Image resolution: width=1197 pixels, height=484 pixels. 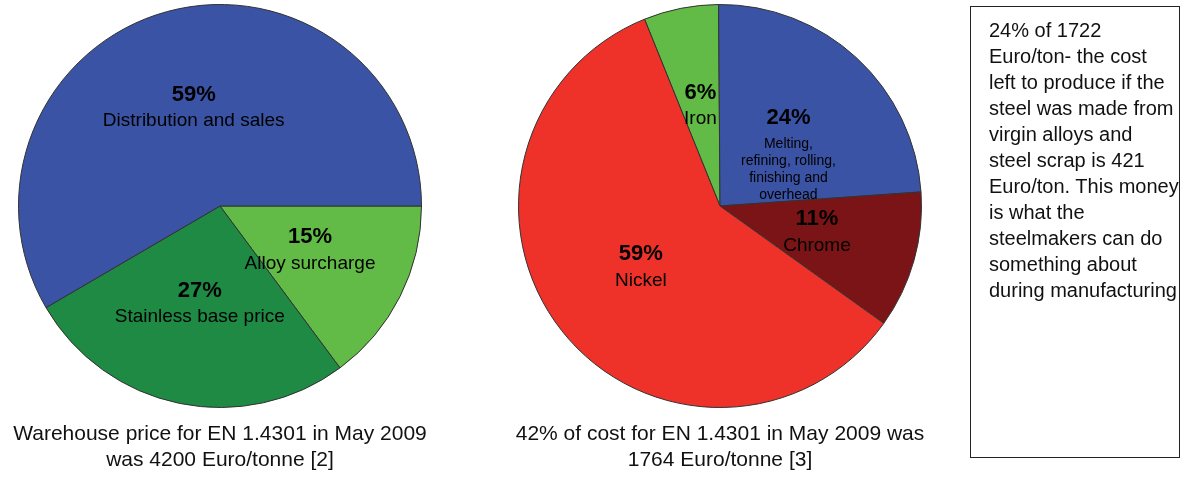 I want to click on data-label: 27%, so click(x=199, y=289).